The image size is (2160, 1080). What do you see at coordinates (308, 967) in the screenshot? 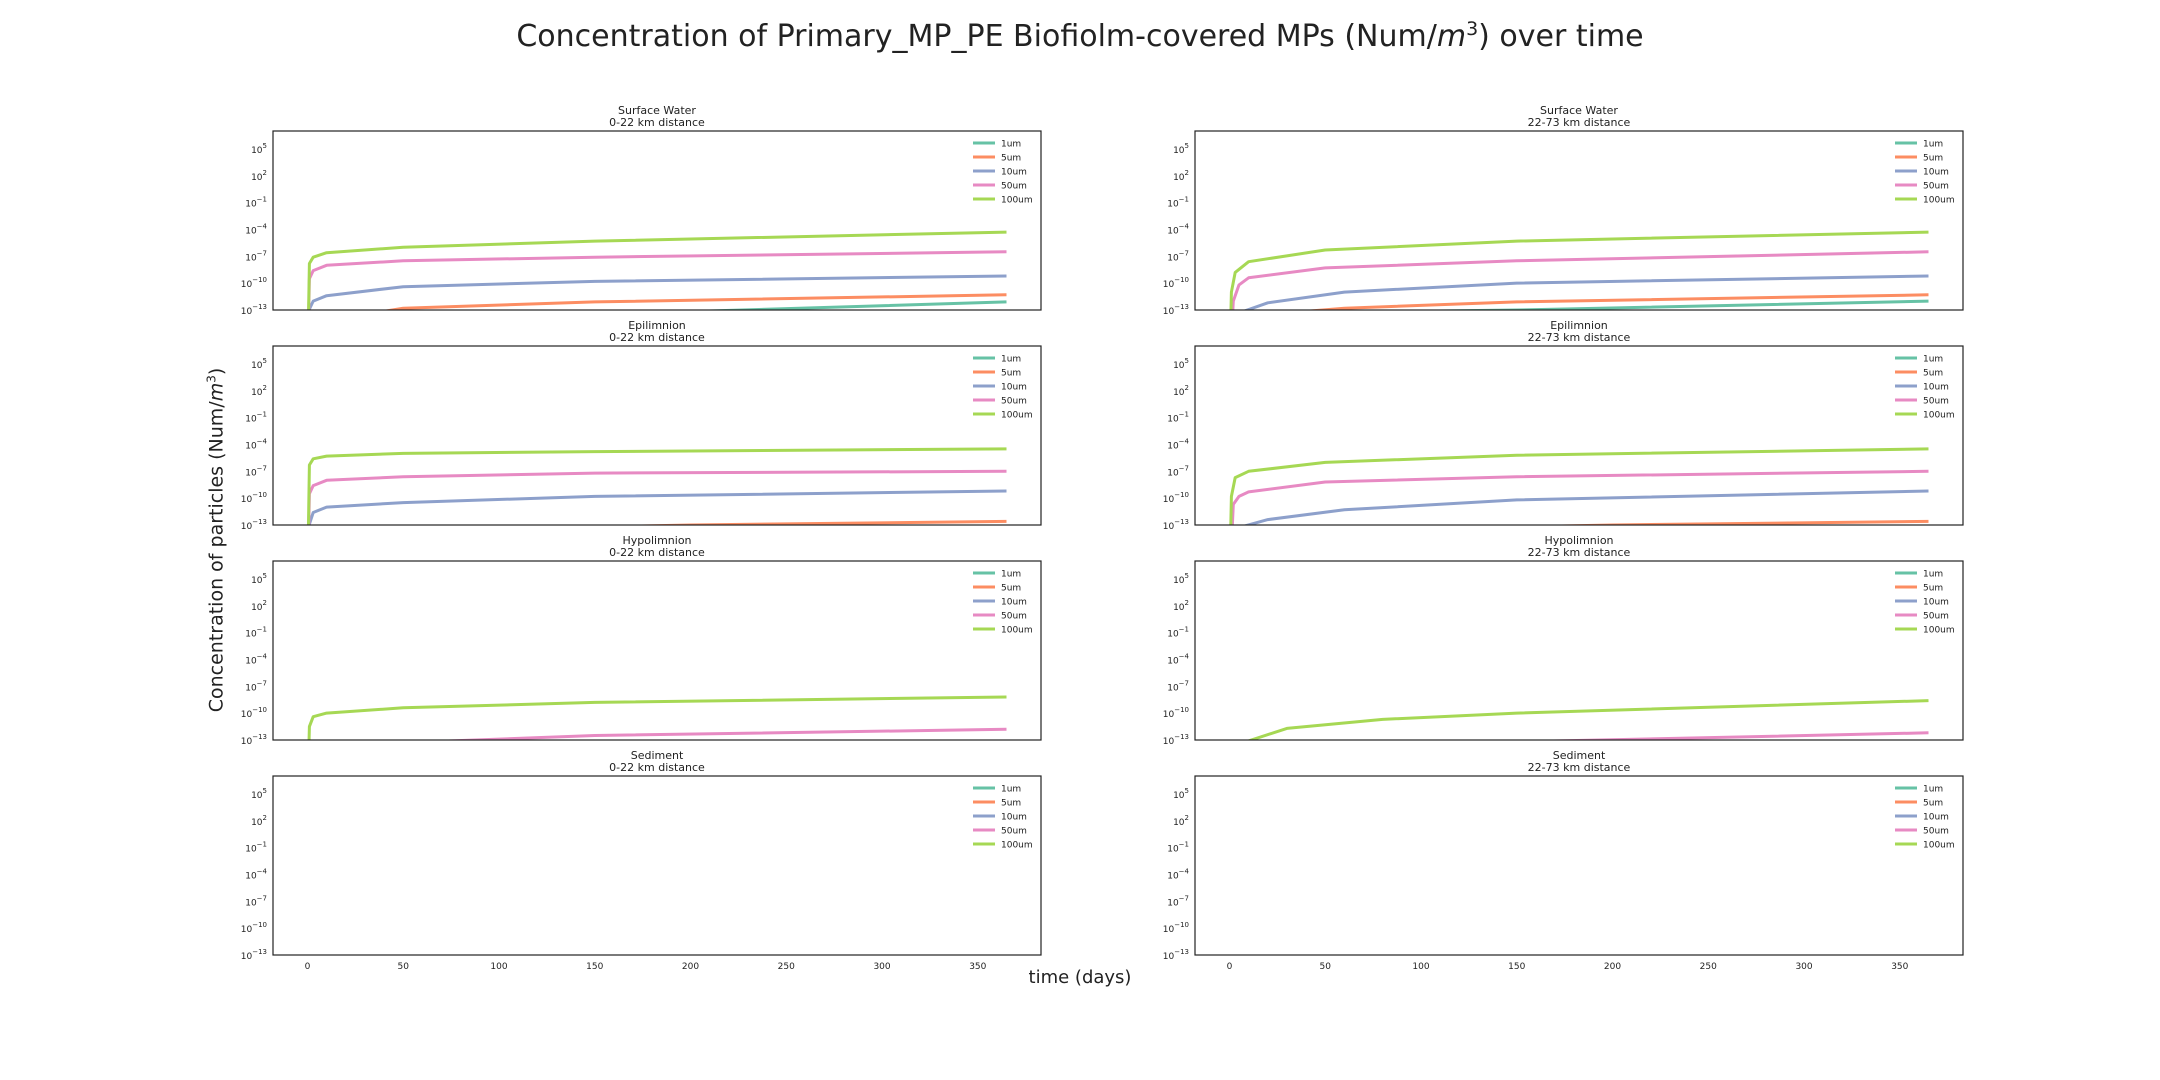
I see `x-tick-label: 0` at bounding box center [308, 967].